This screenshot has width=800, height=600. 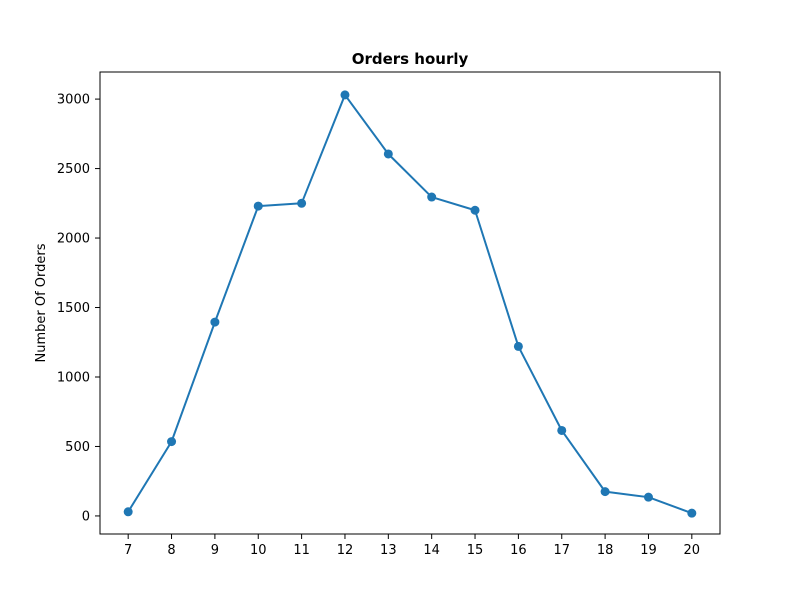 I want to click on x-tick-label: 14, so click(x=431, y=550).